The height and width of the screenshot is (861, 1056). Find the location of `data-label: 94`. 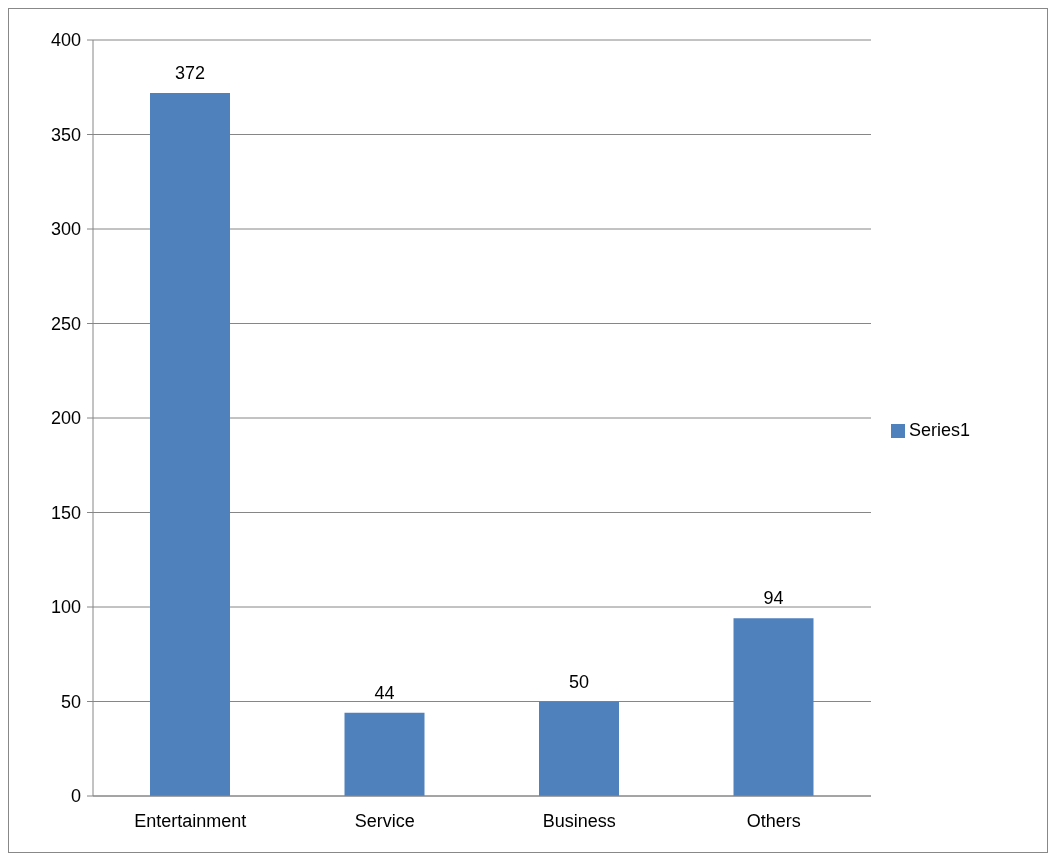

data-label: 94 is located at coordinates (773, 598).